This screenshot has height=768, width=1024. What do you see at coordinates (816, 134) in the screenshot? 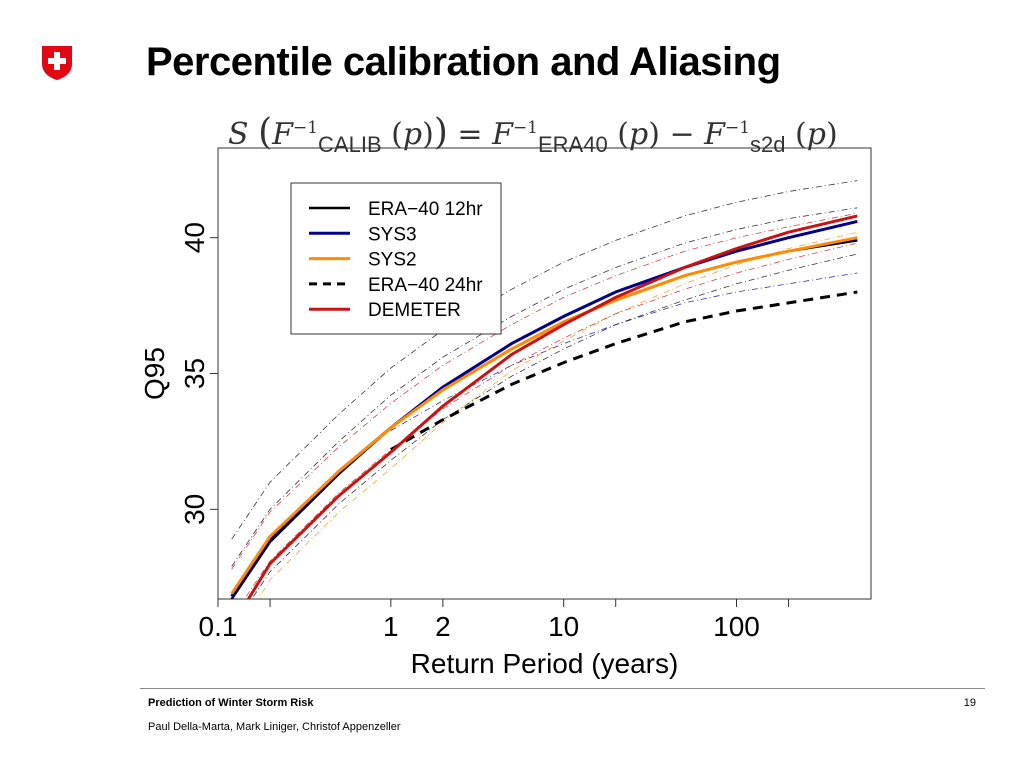
I see `formula-p3: p` at bounding box center [816, 134].